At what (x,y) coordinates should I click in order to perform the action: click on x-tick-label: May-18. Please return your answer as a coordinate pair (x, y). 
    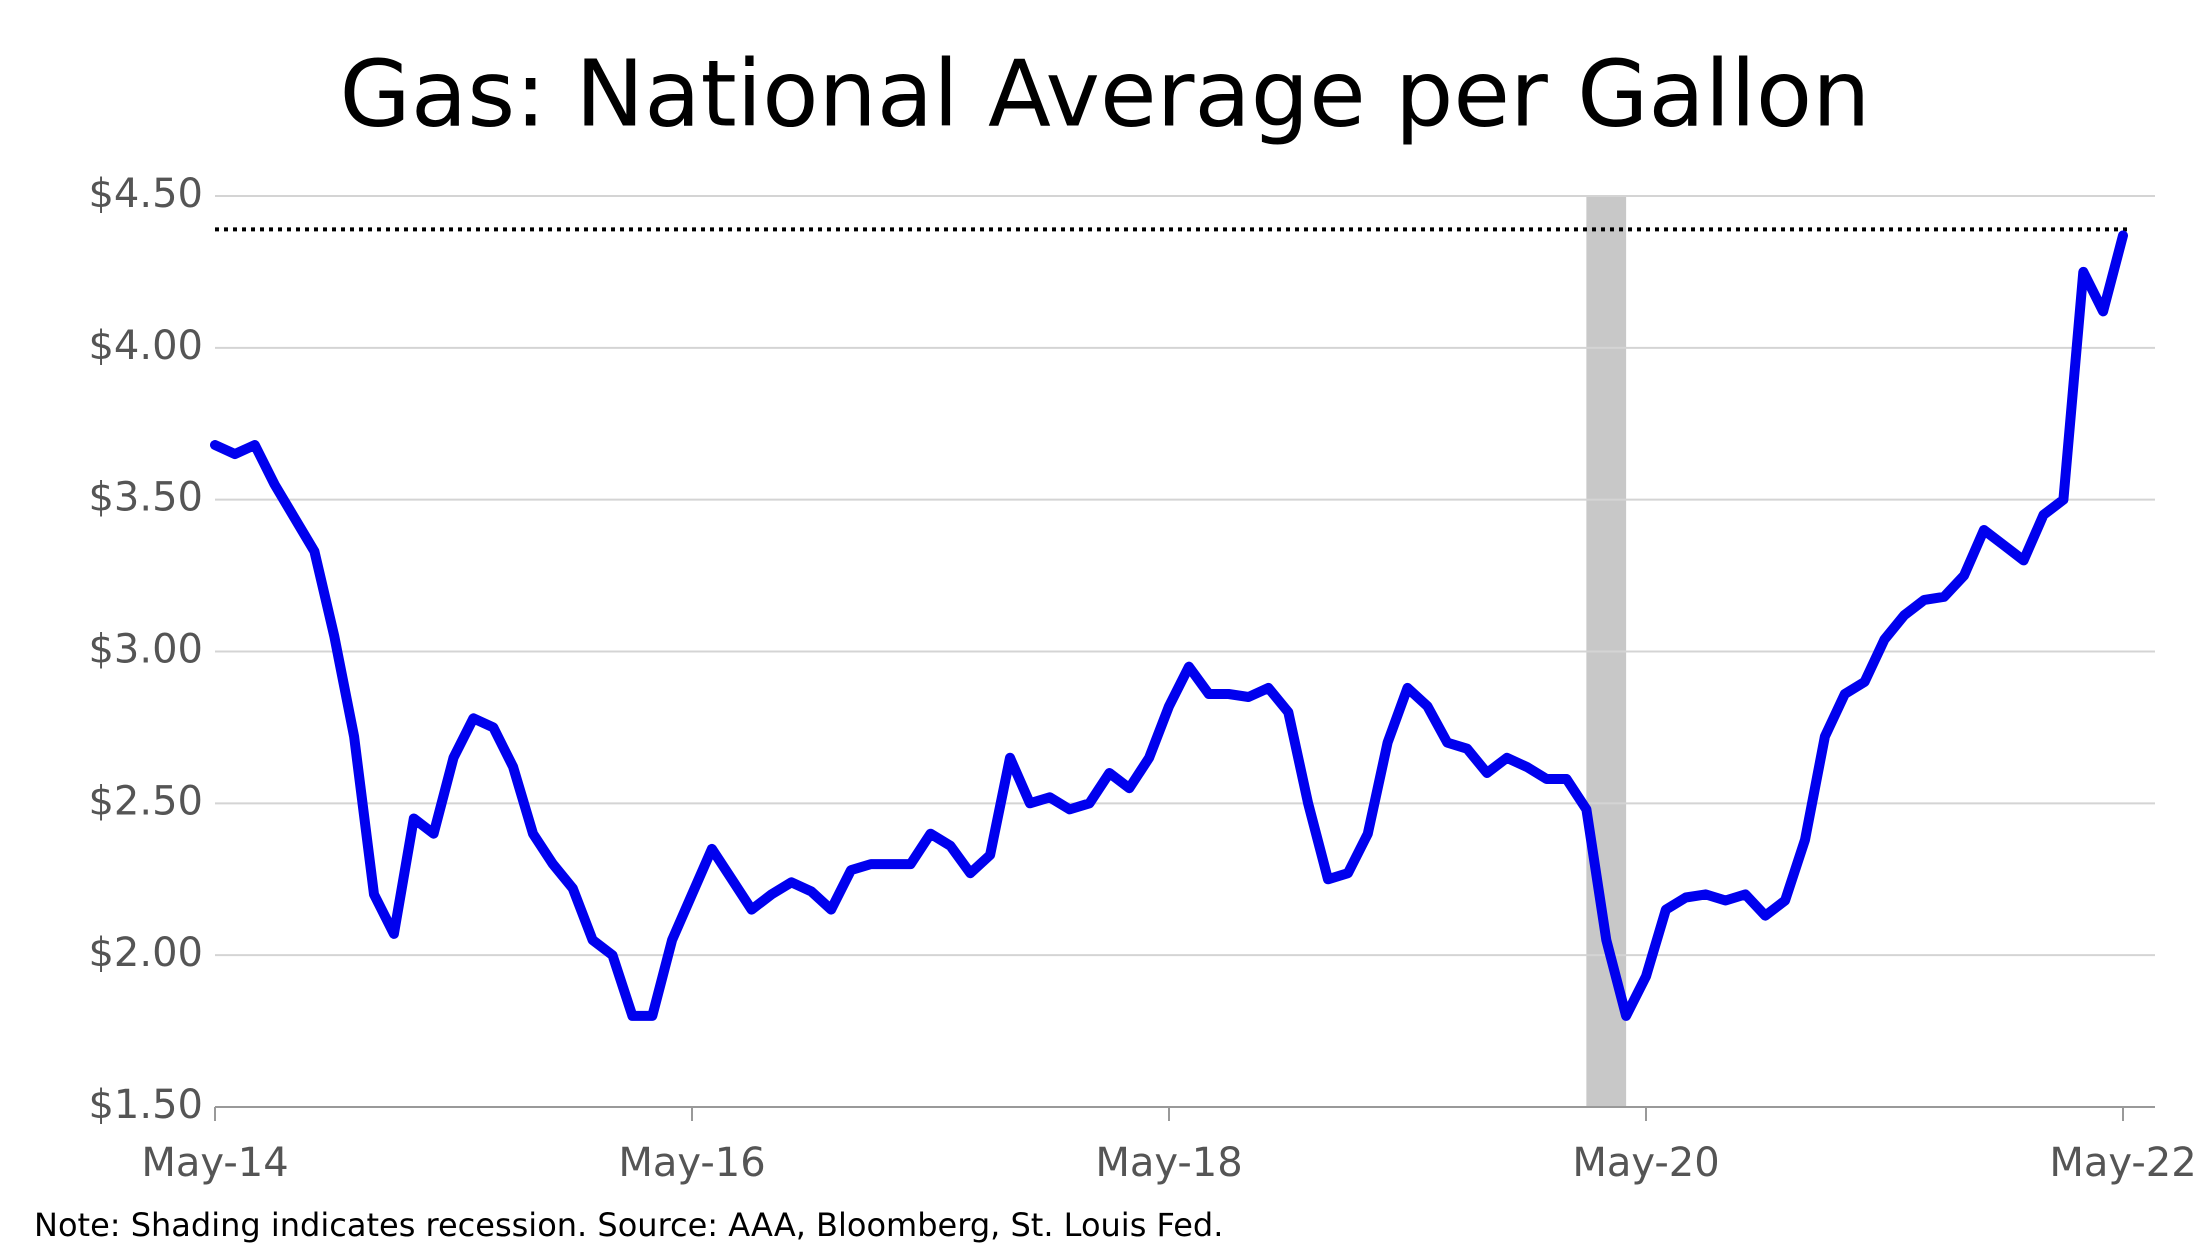
    Looking at the image, I should click on (1168, 1163).